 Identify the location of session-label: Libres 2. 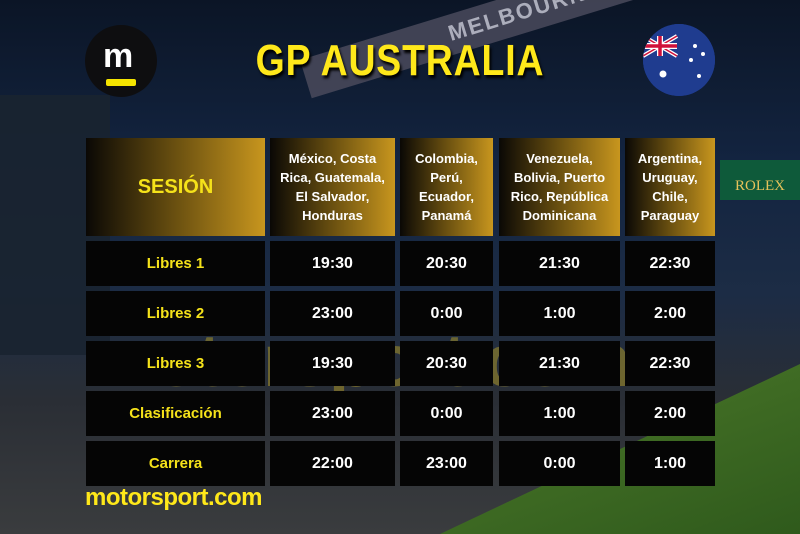
(175, 313).